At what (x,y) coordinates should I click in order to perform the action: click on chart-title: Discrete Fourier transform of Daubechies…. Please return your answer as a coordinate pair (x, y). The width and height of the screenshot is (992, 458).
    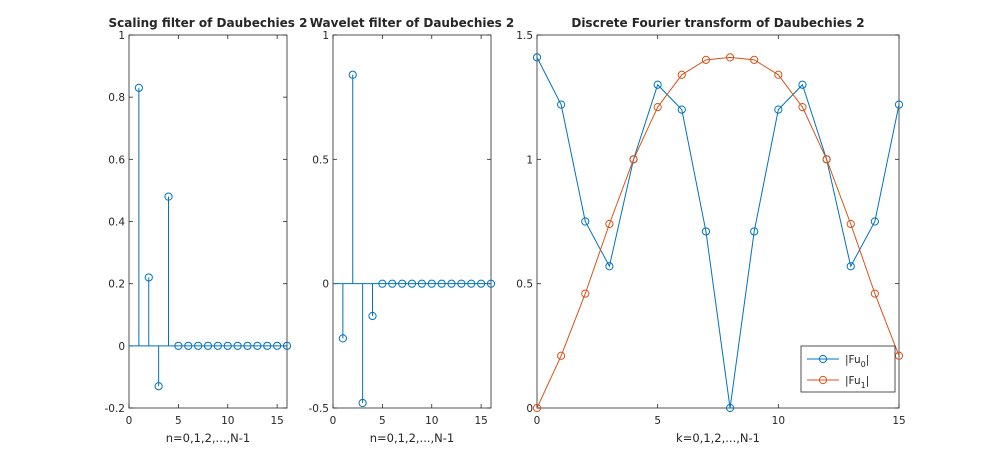
    Looking at the image, I should click on (717, 23).